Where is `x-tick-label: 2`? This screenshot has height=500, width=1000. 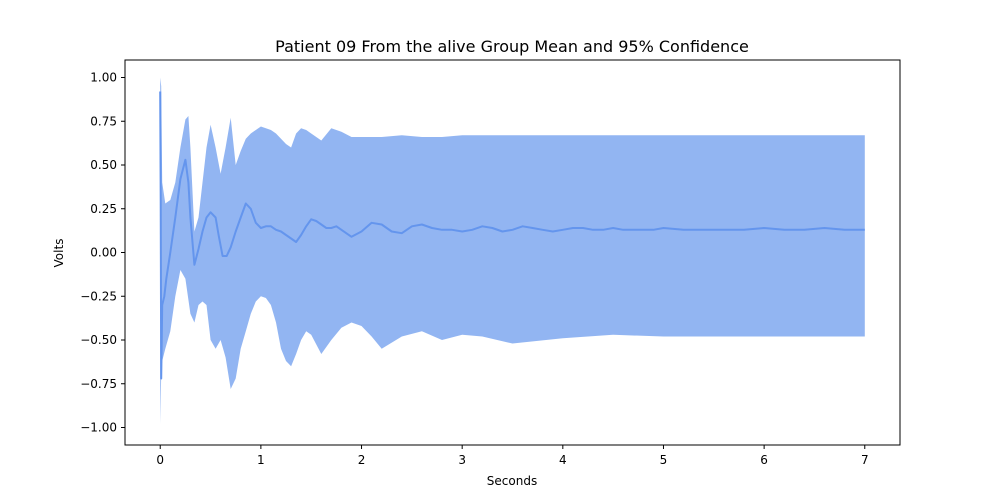
x-tick-label: 2 is located at coordinates (362, 460).